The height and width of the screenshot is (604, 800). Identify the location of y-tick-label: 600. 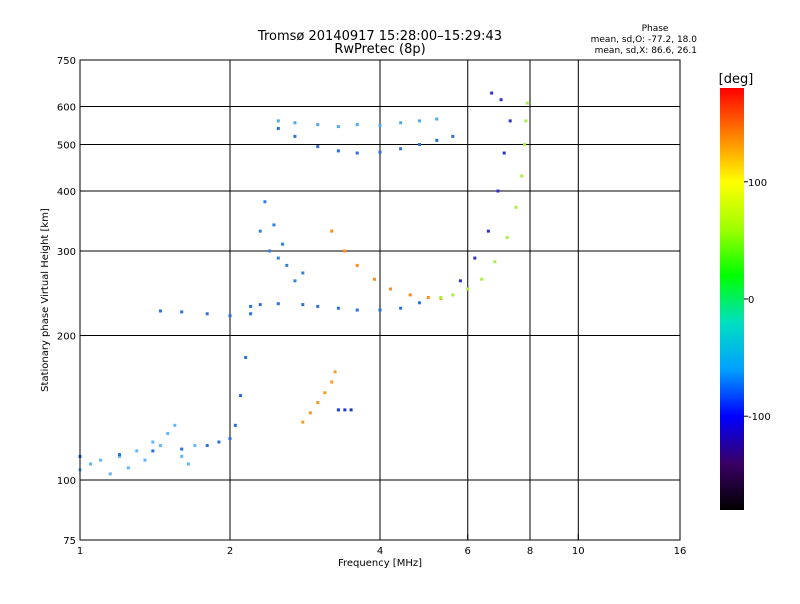
(66, 108).